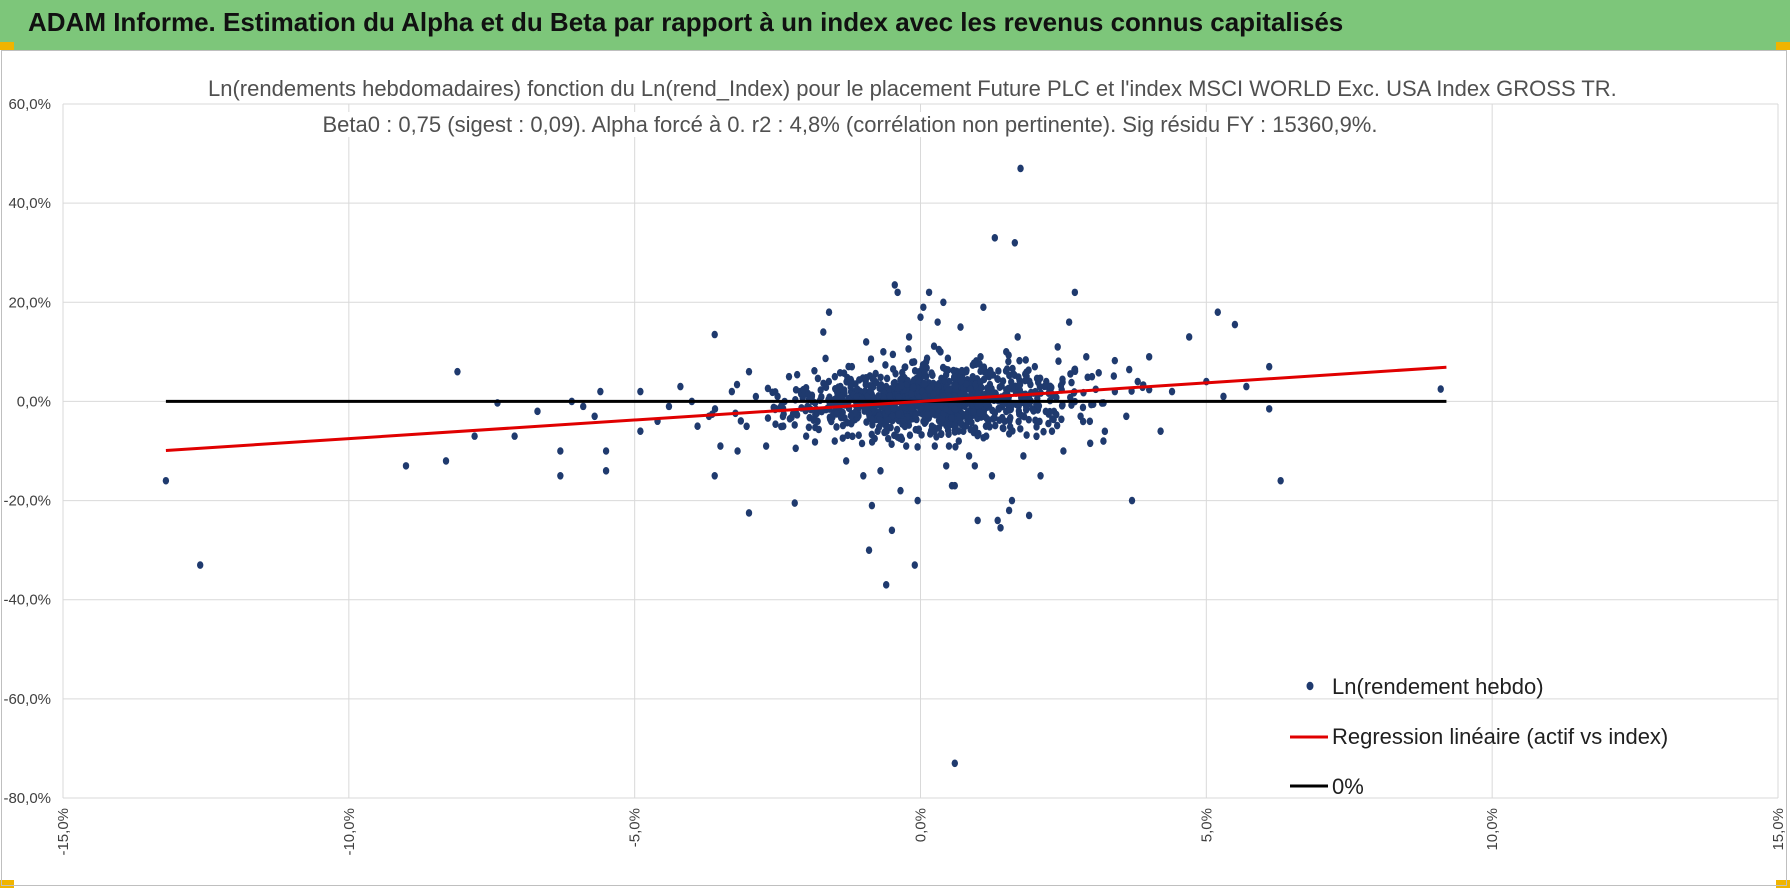 The width and height of the screenshot is (1790, 888). Describe the element at coordinates (34, 401) in the screenshot. I see `y-tick-label: 0,0%` at that location.